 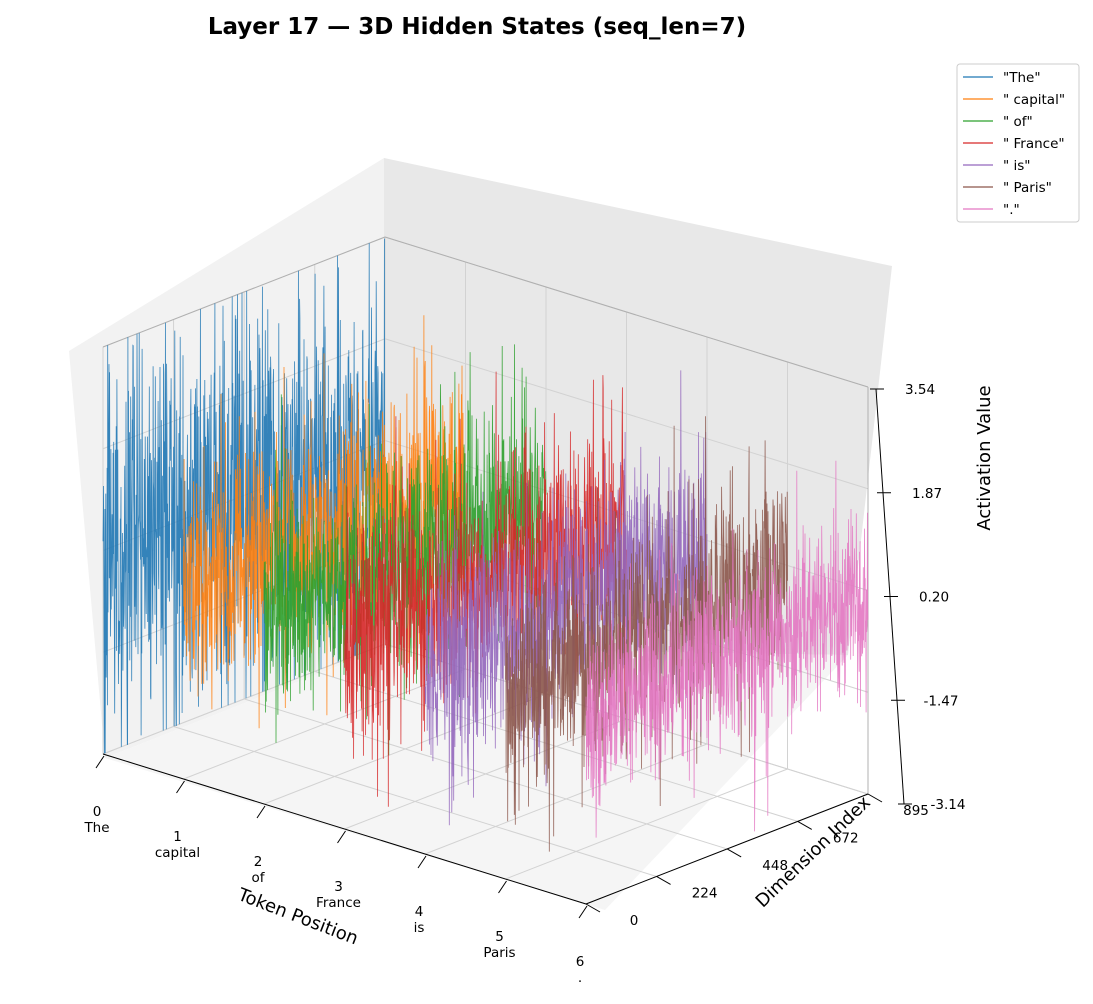 What do you see at coordinates (580, 978) in the screenshot?
I see `x-tick-token-label: .` at bounding box center [580, 978].